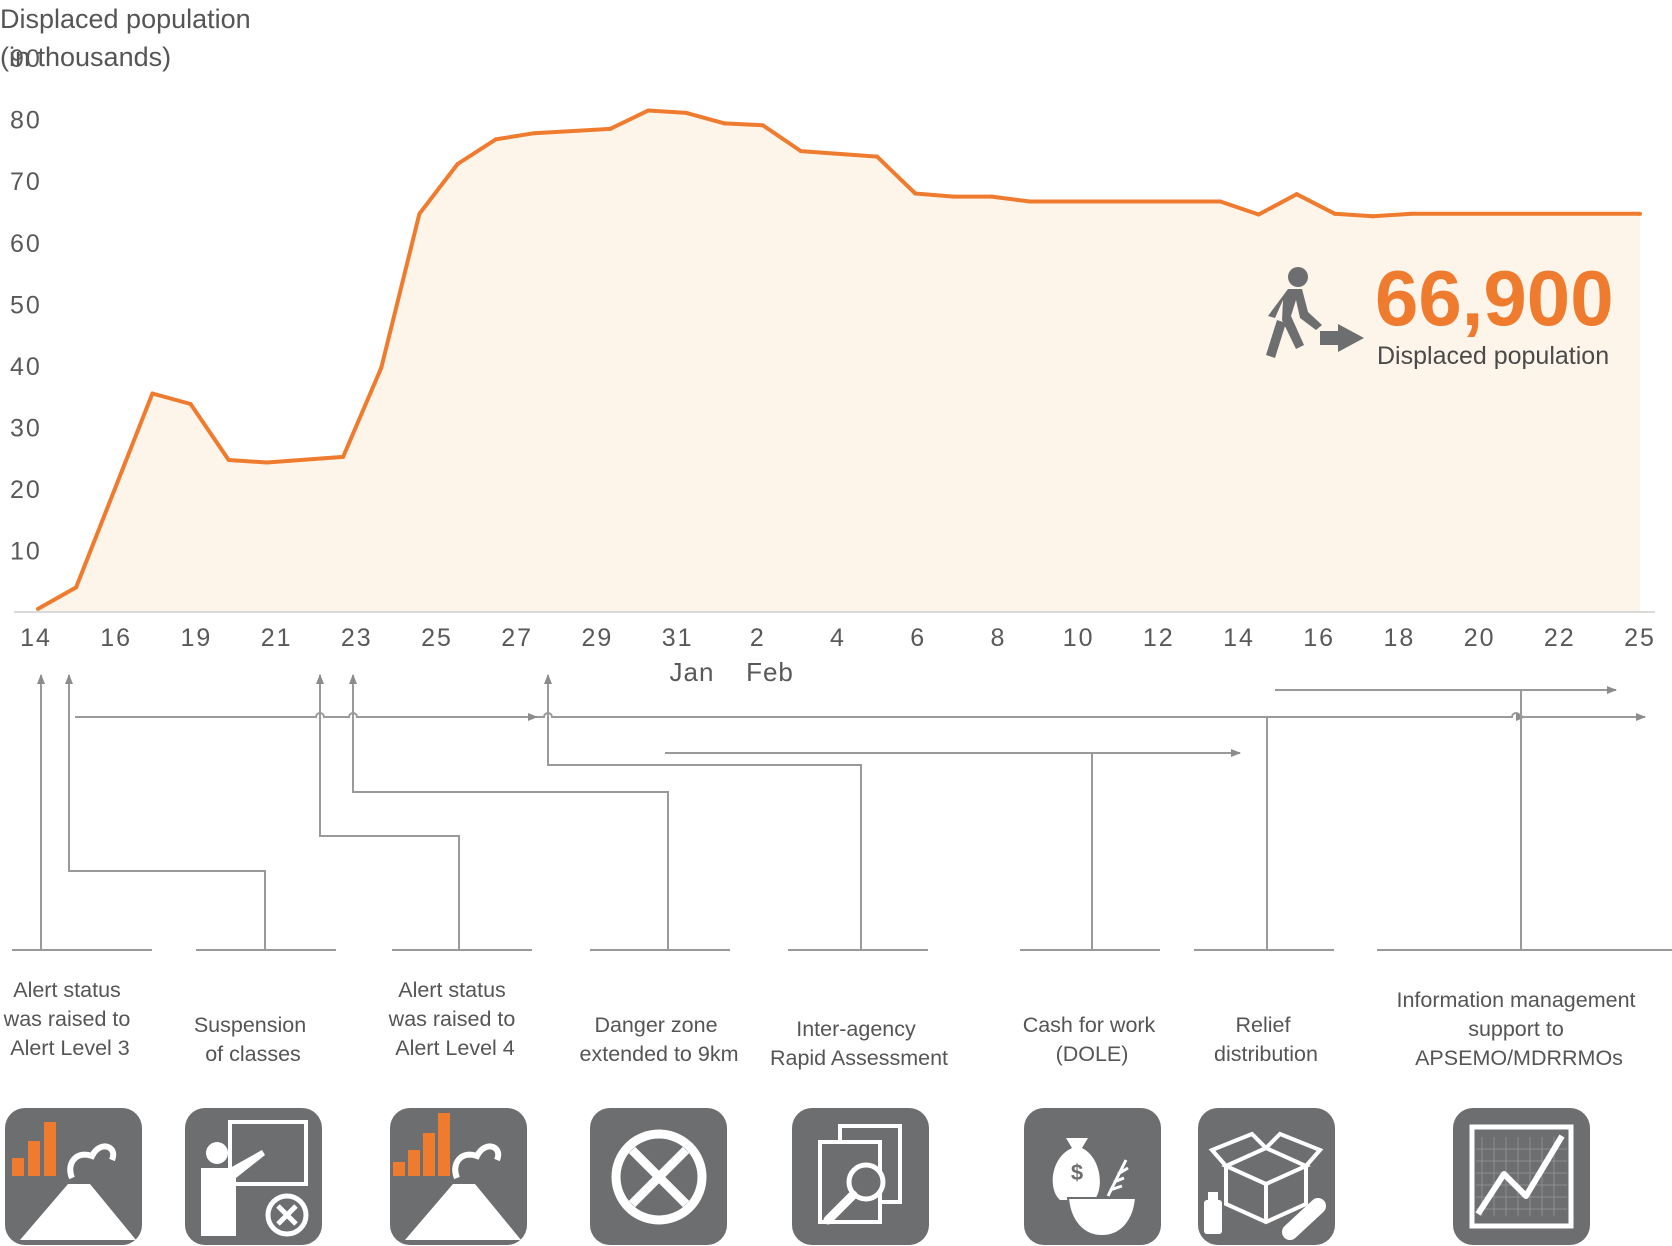 This screenshot has height=1246, width=1672. What do you see at coordinates (253, 1176) in the screenshot?
I see `class-suspension-icon` at bounding box center [253, 1176].